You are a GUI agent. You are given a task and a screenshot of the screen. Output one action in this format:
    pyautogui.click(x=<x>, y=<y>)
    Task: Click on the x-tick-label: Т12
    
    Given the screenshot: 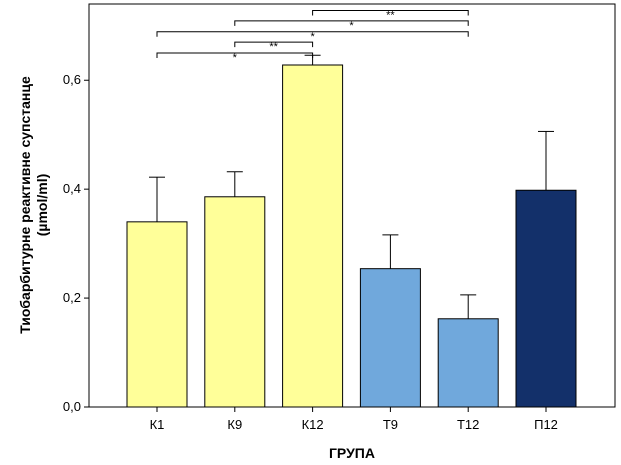 What is the action you would take?
    pyautogui.click(x=468, y=424)
    